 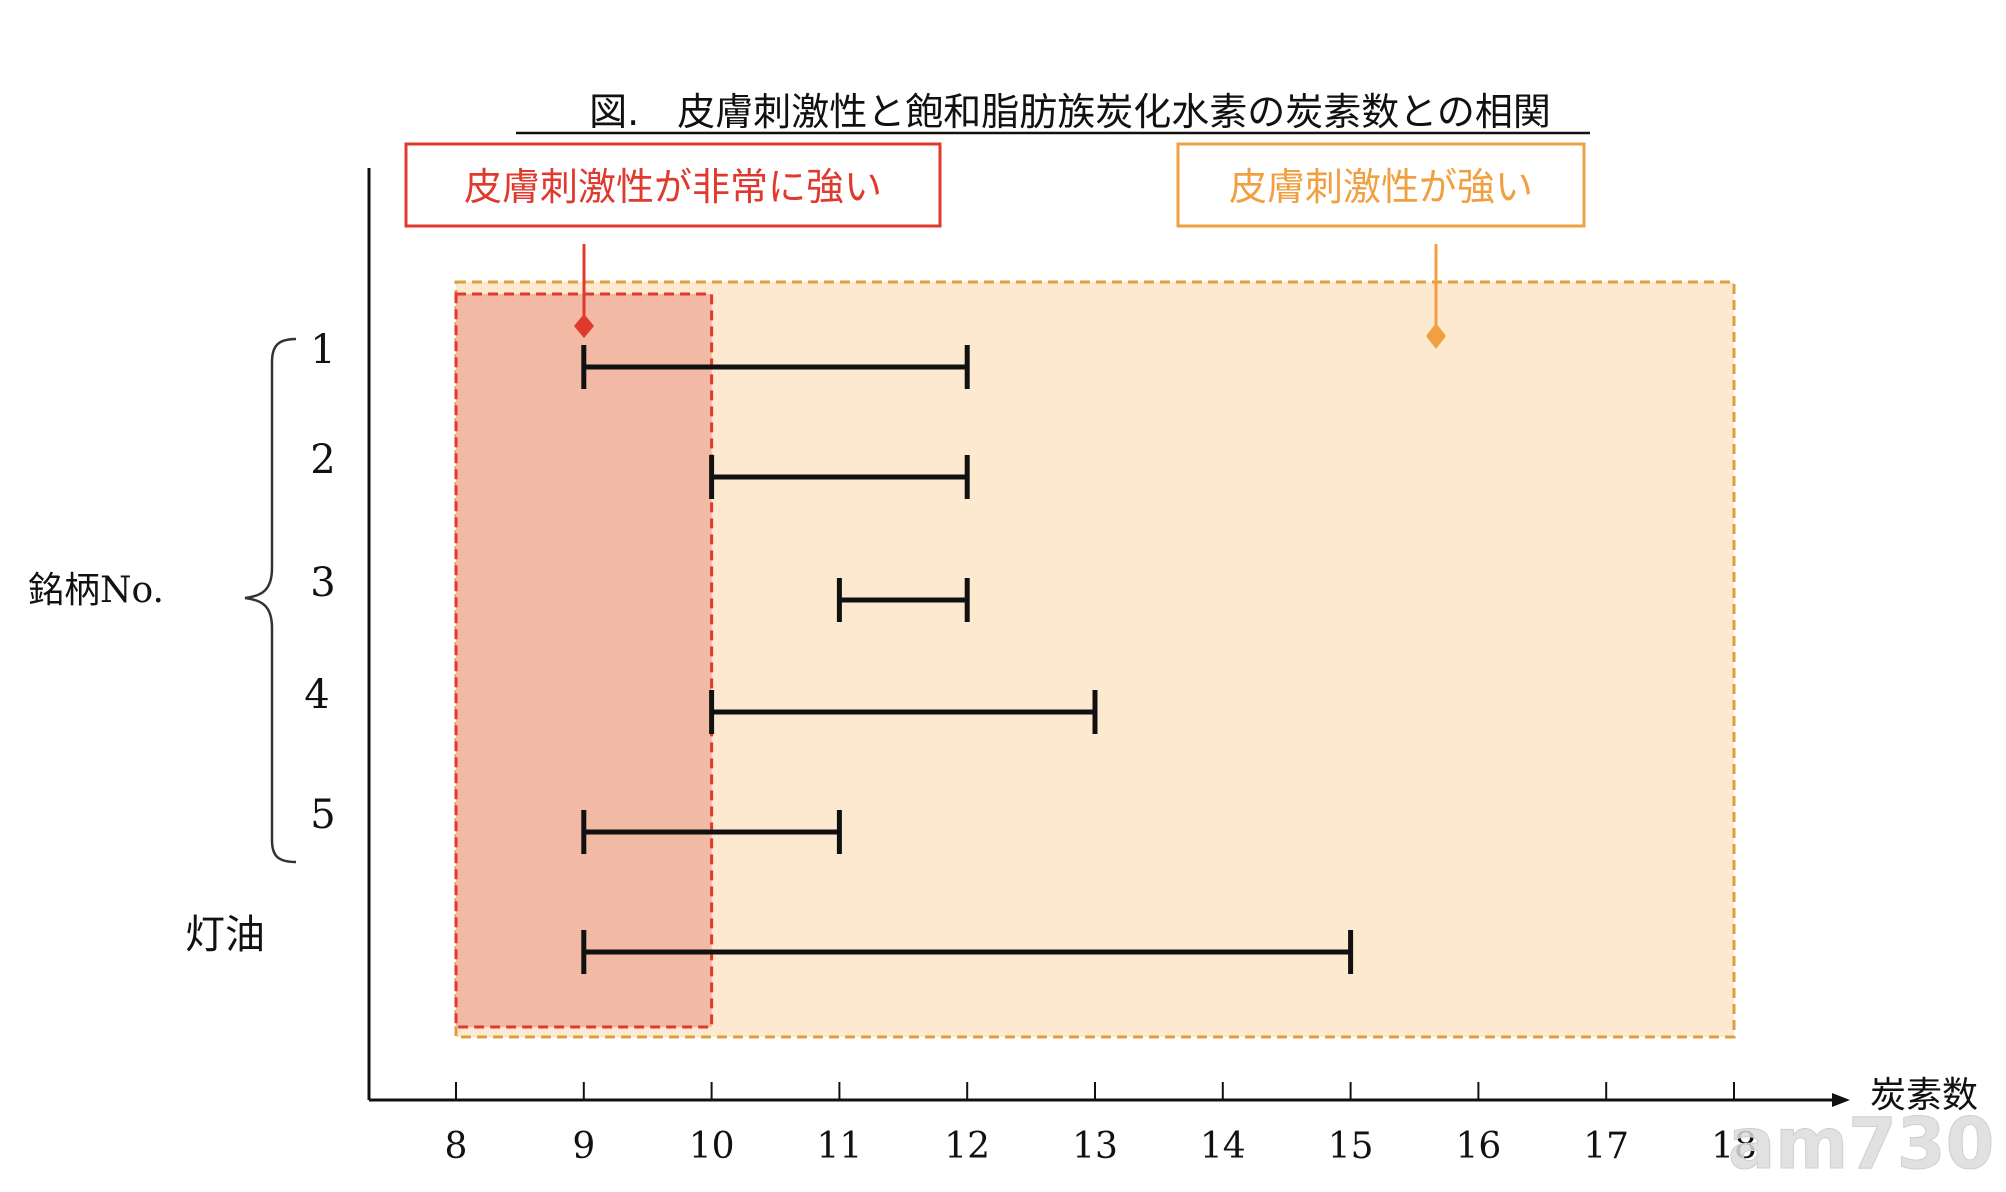 I want to click on x-tick-label-12: 12, so click(x=967, y=1146).